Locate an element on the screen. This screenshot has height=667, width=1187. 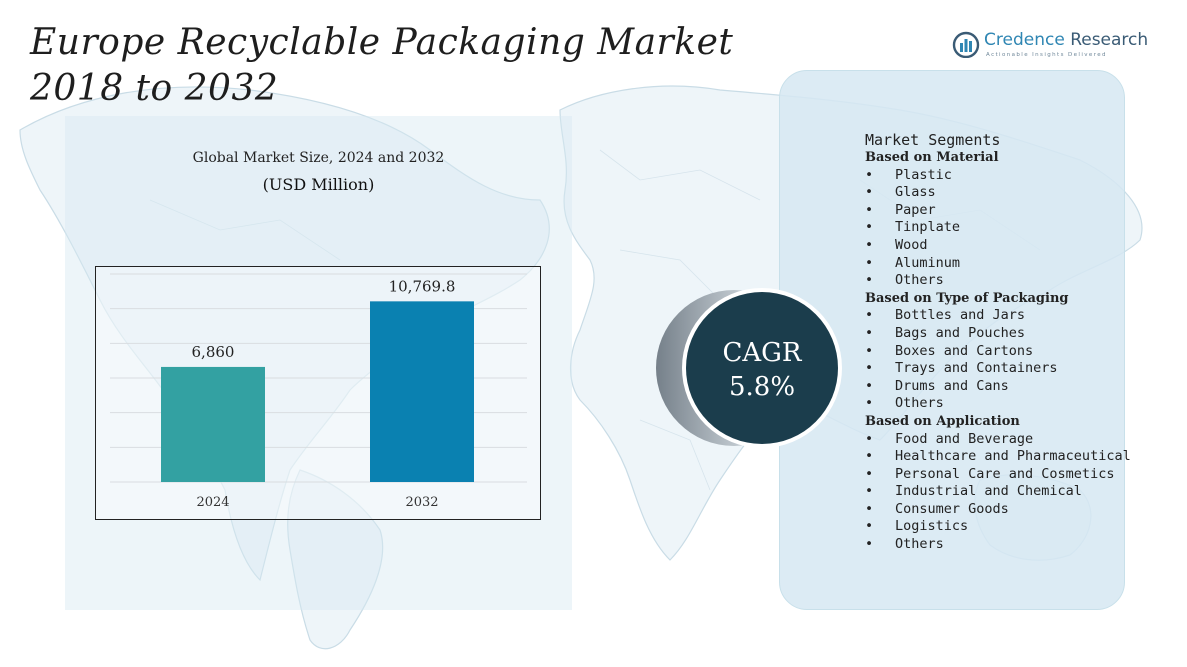
segment-item-label: Plastic is located at coordinates (923, 174).